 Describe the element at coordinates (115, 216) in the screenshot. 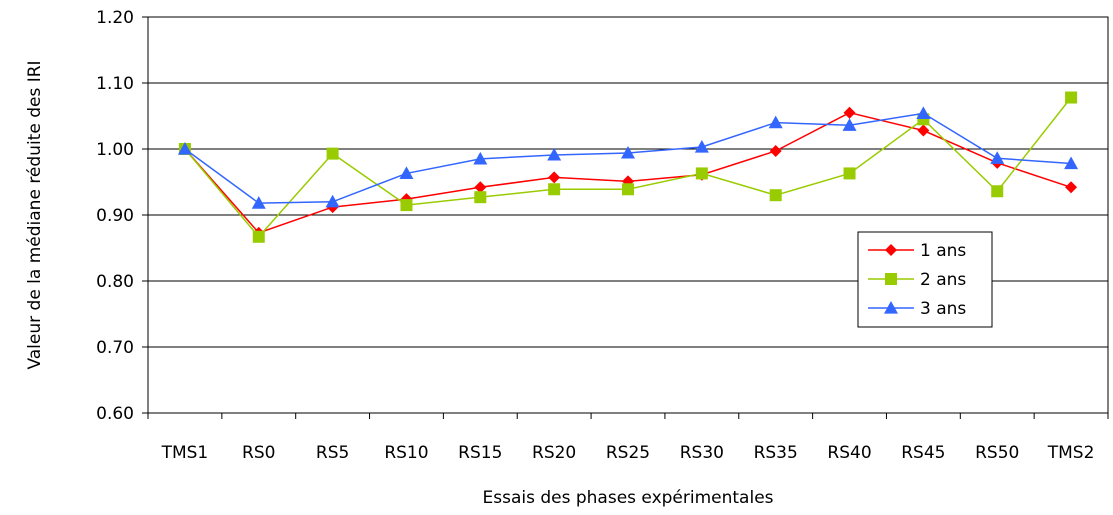

I see `y-tick-label: 0.90` at that location.